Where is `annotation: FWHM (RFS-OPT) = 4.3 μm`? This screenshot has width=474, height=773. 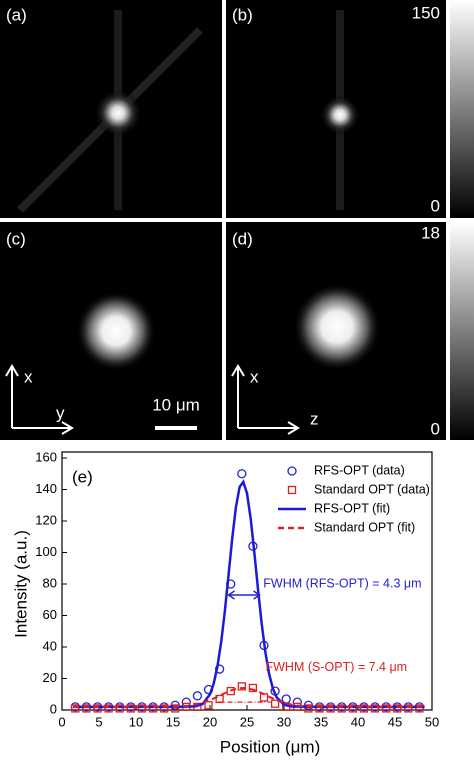 annotation: FWHM (RFS-OPT) = 4.3 μm is located at coordinates (342, 583).